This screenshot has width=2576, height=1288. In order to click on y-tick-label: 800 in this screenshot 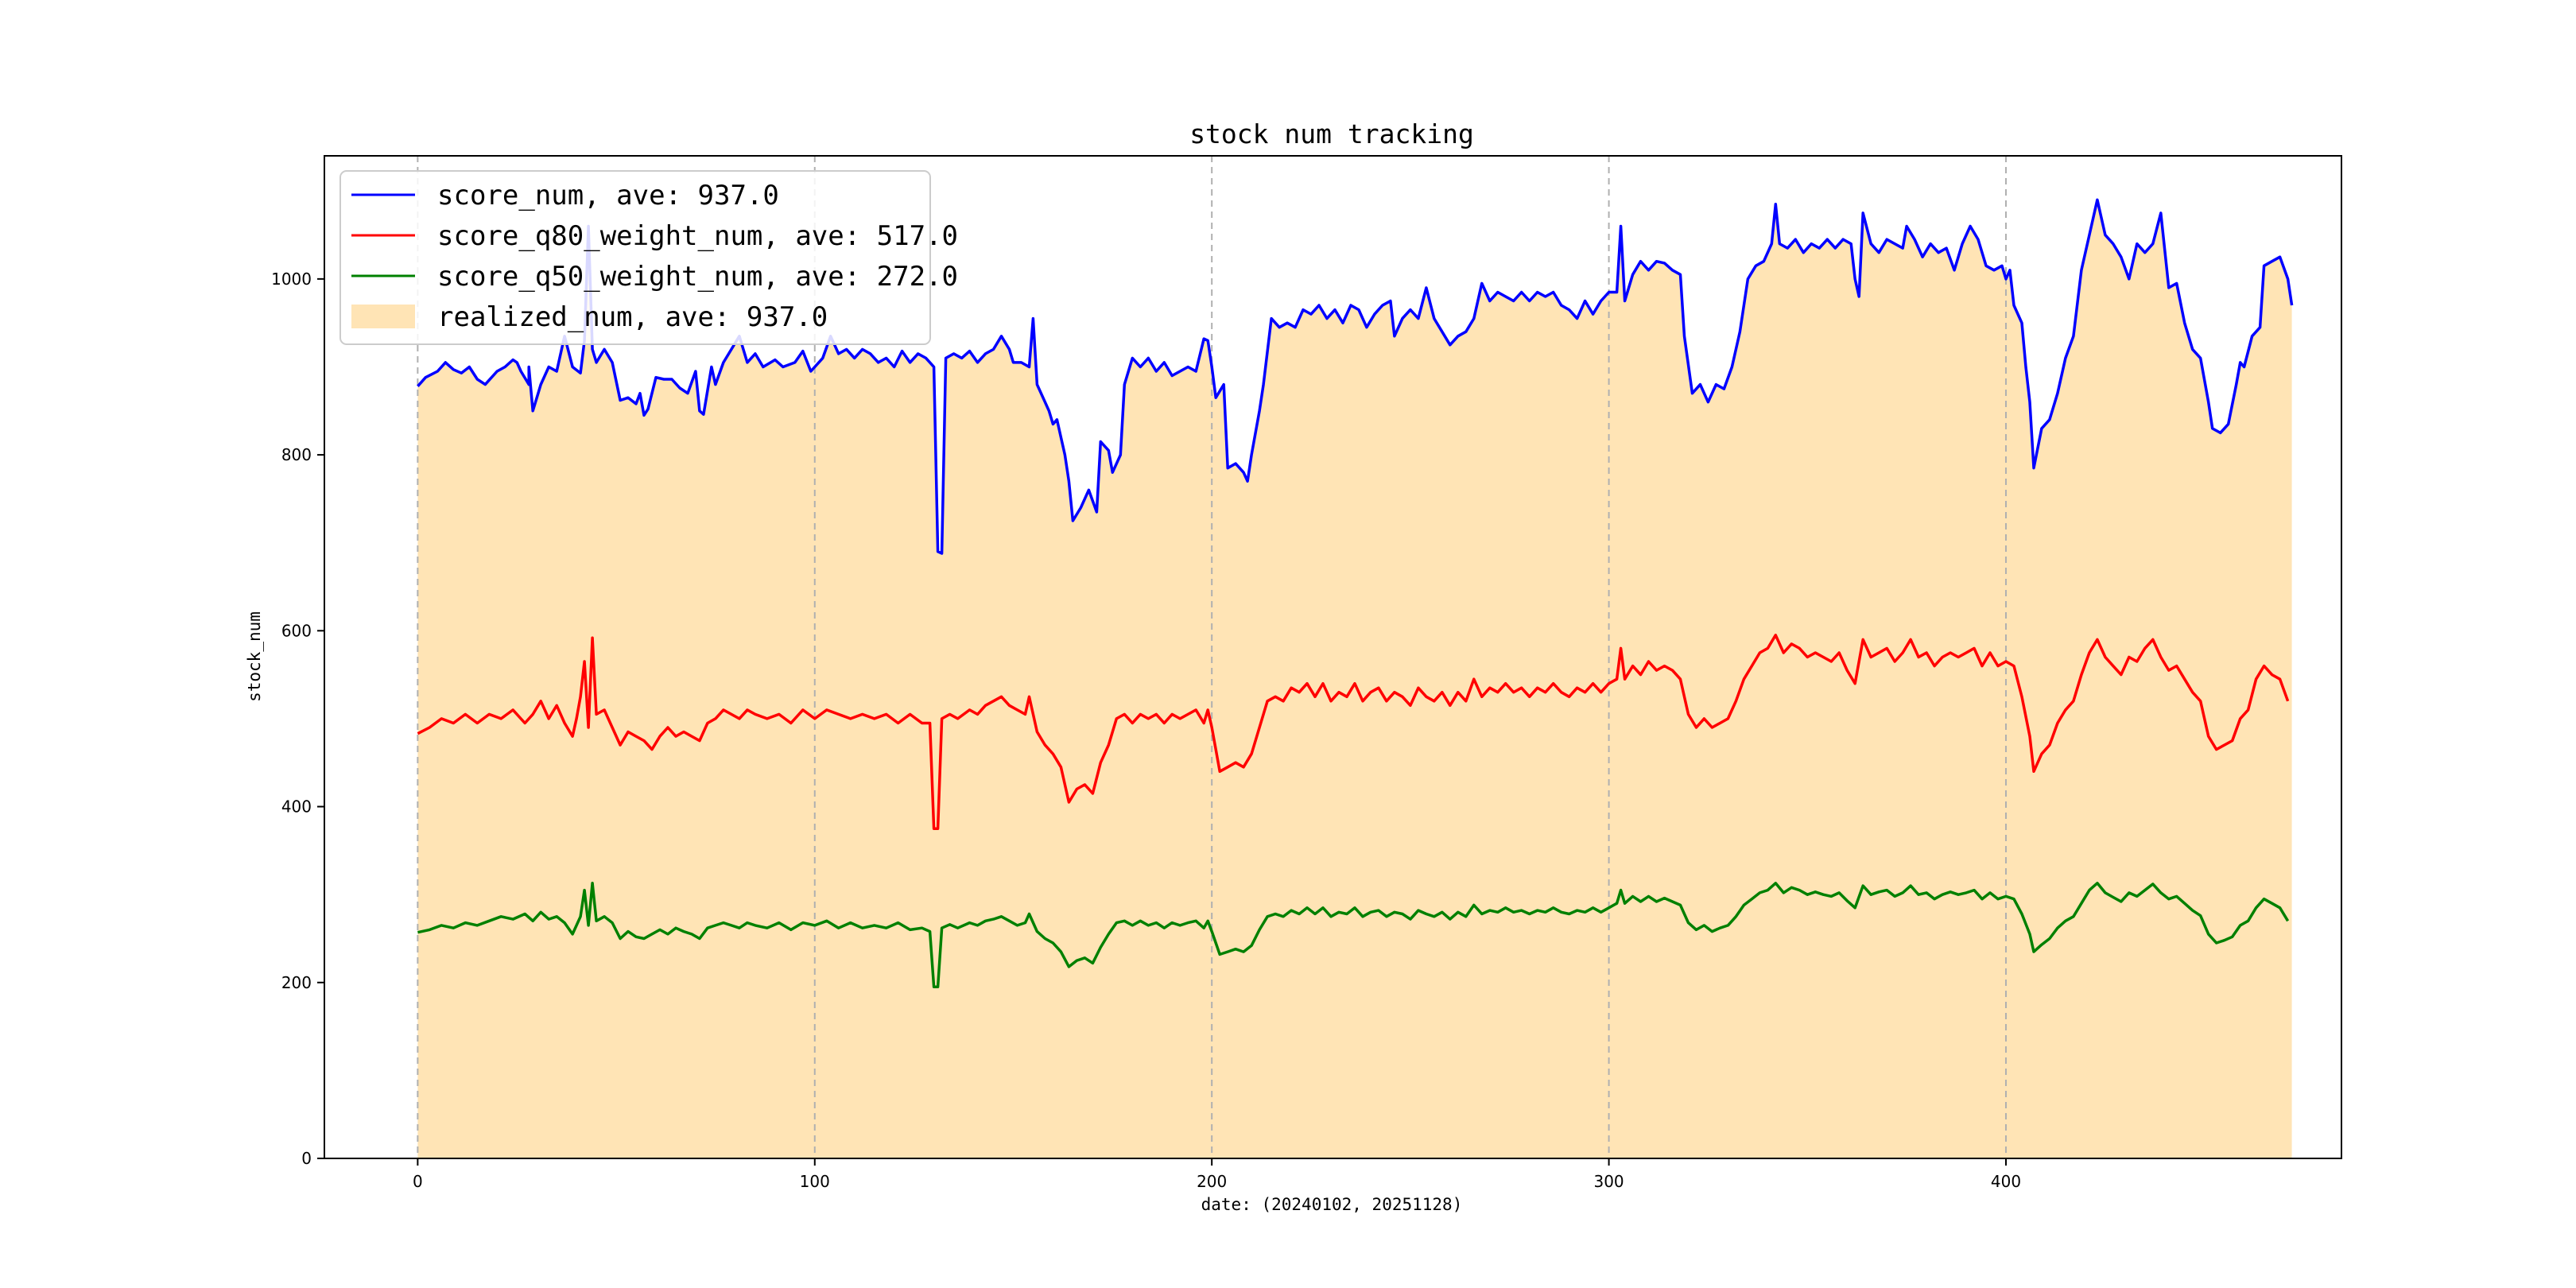, I will do `click(296, 455)`.